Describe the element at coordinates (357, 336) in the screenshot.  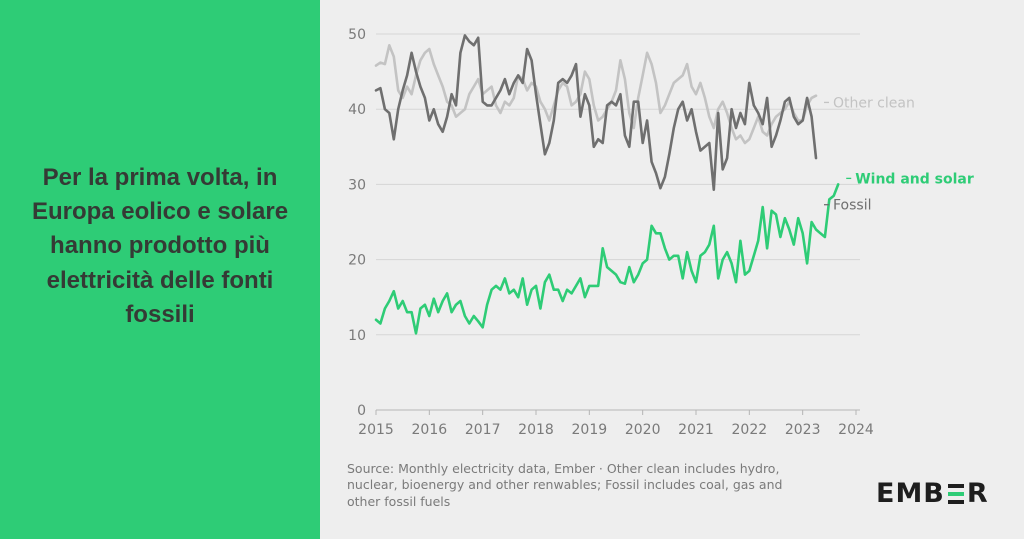
I see `y-tick-label-10: 10` at that location.